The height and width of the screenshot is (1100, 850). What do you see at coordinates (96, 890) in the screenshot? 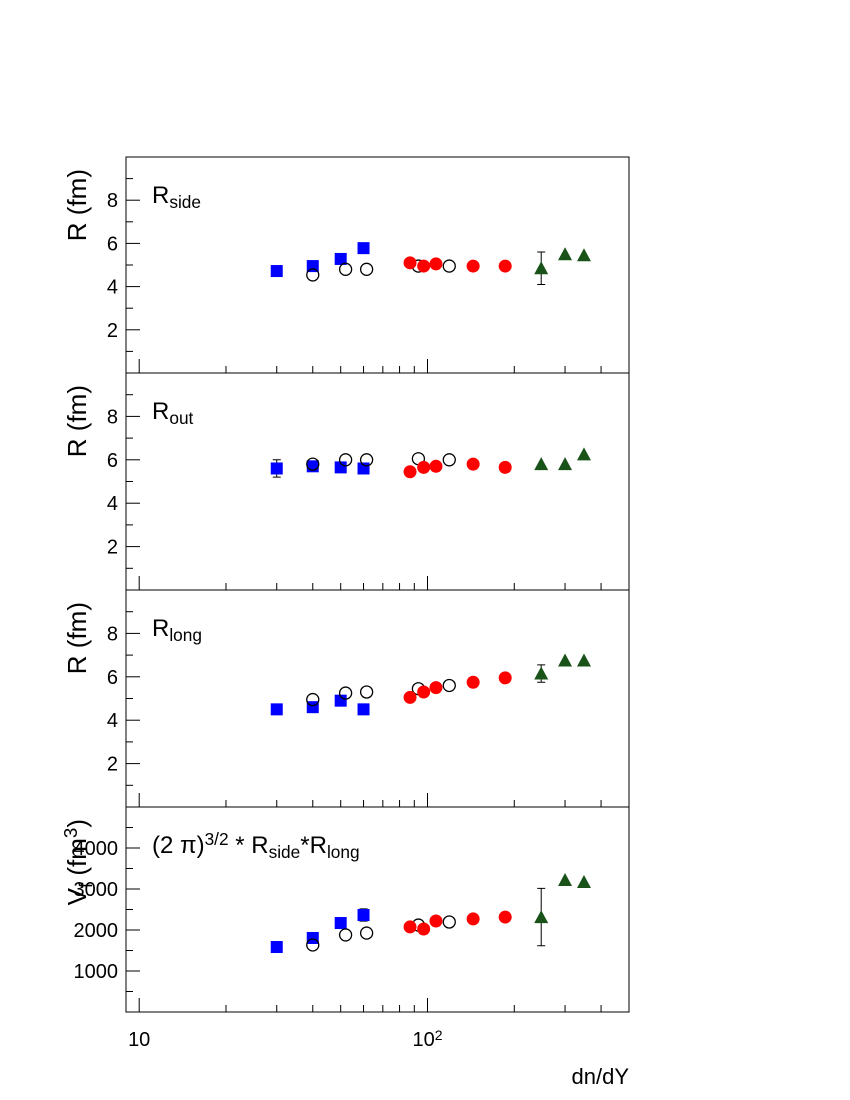
I see `y-tick-label: 3000` at bounding box center [96, 890].